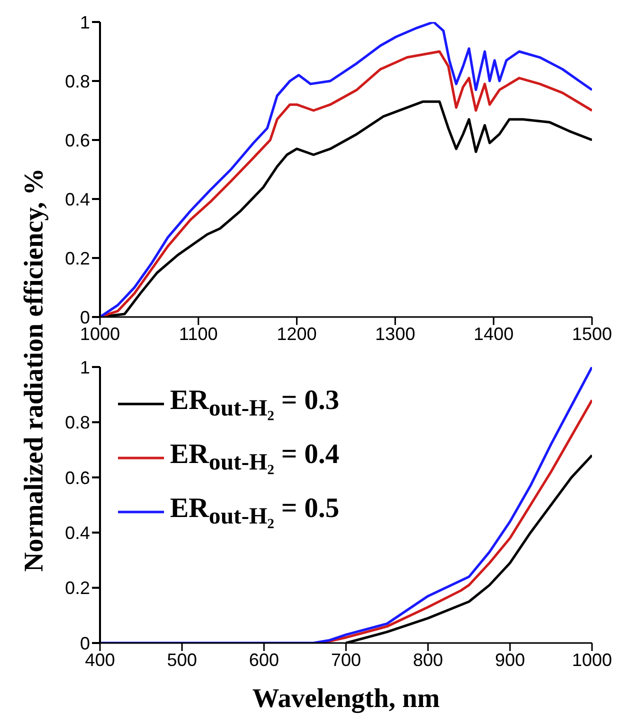  I want to click on legend-label: ER$_{out-H₂}$ = 0.5, so click(255, 512).